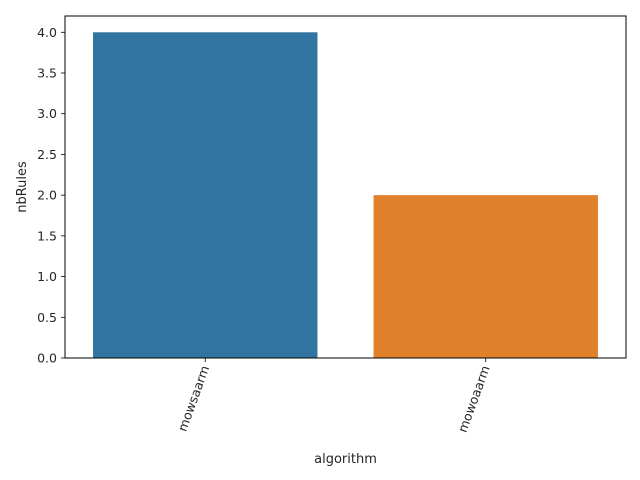 This screenshot has height=480, width=640. I want to click on y-tick-label: 3.5, so click(47, 73).